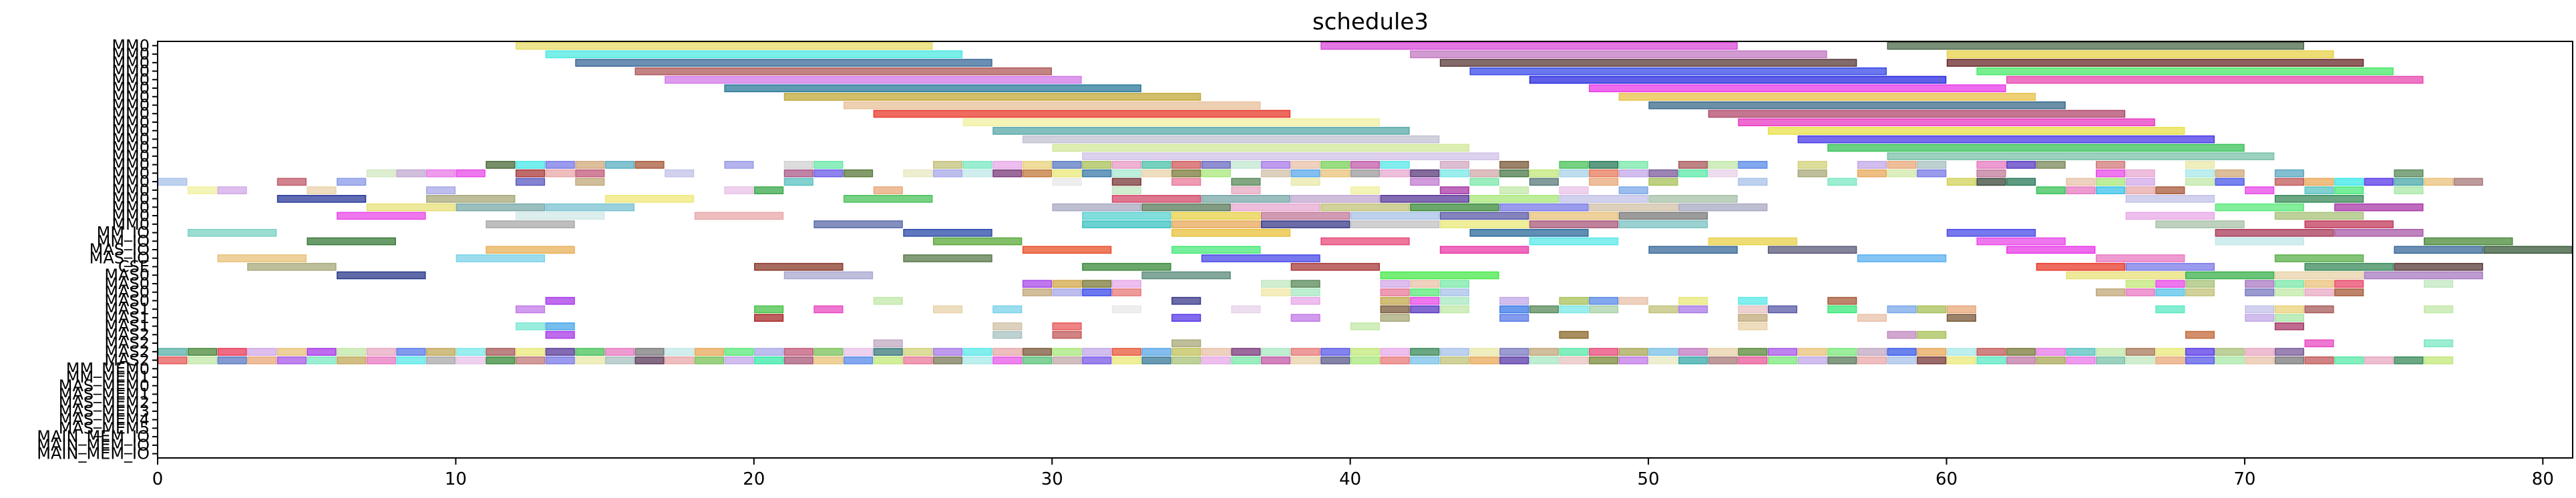 The height and width of the screenshot is (498, 2576). I want to click on y-tick-label: MAS0, so click(127, 283).